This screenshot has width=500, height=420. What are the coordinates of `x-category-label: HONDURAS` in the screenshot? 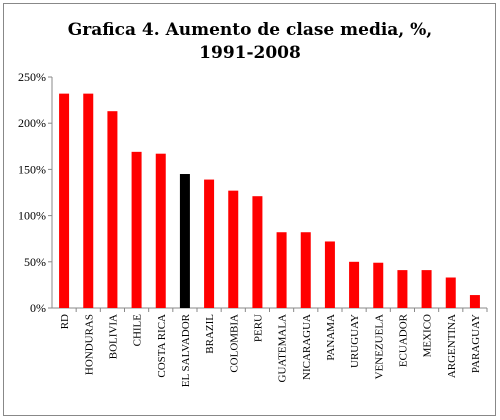 It's located at (89, 344).